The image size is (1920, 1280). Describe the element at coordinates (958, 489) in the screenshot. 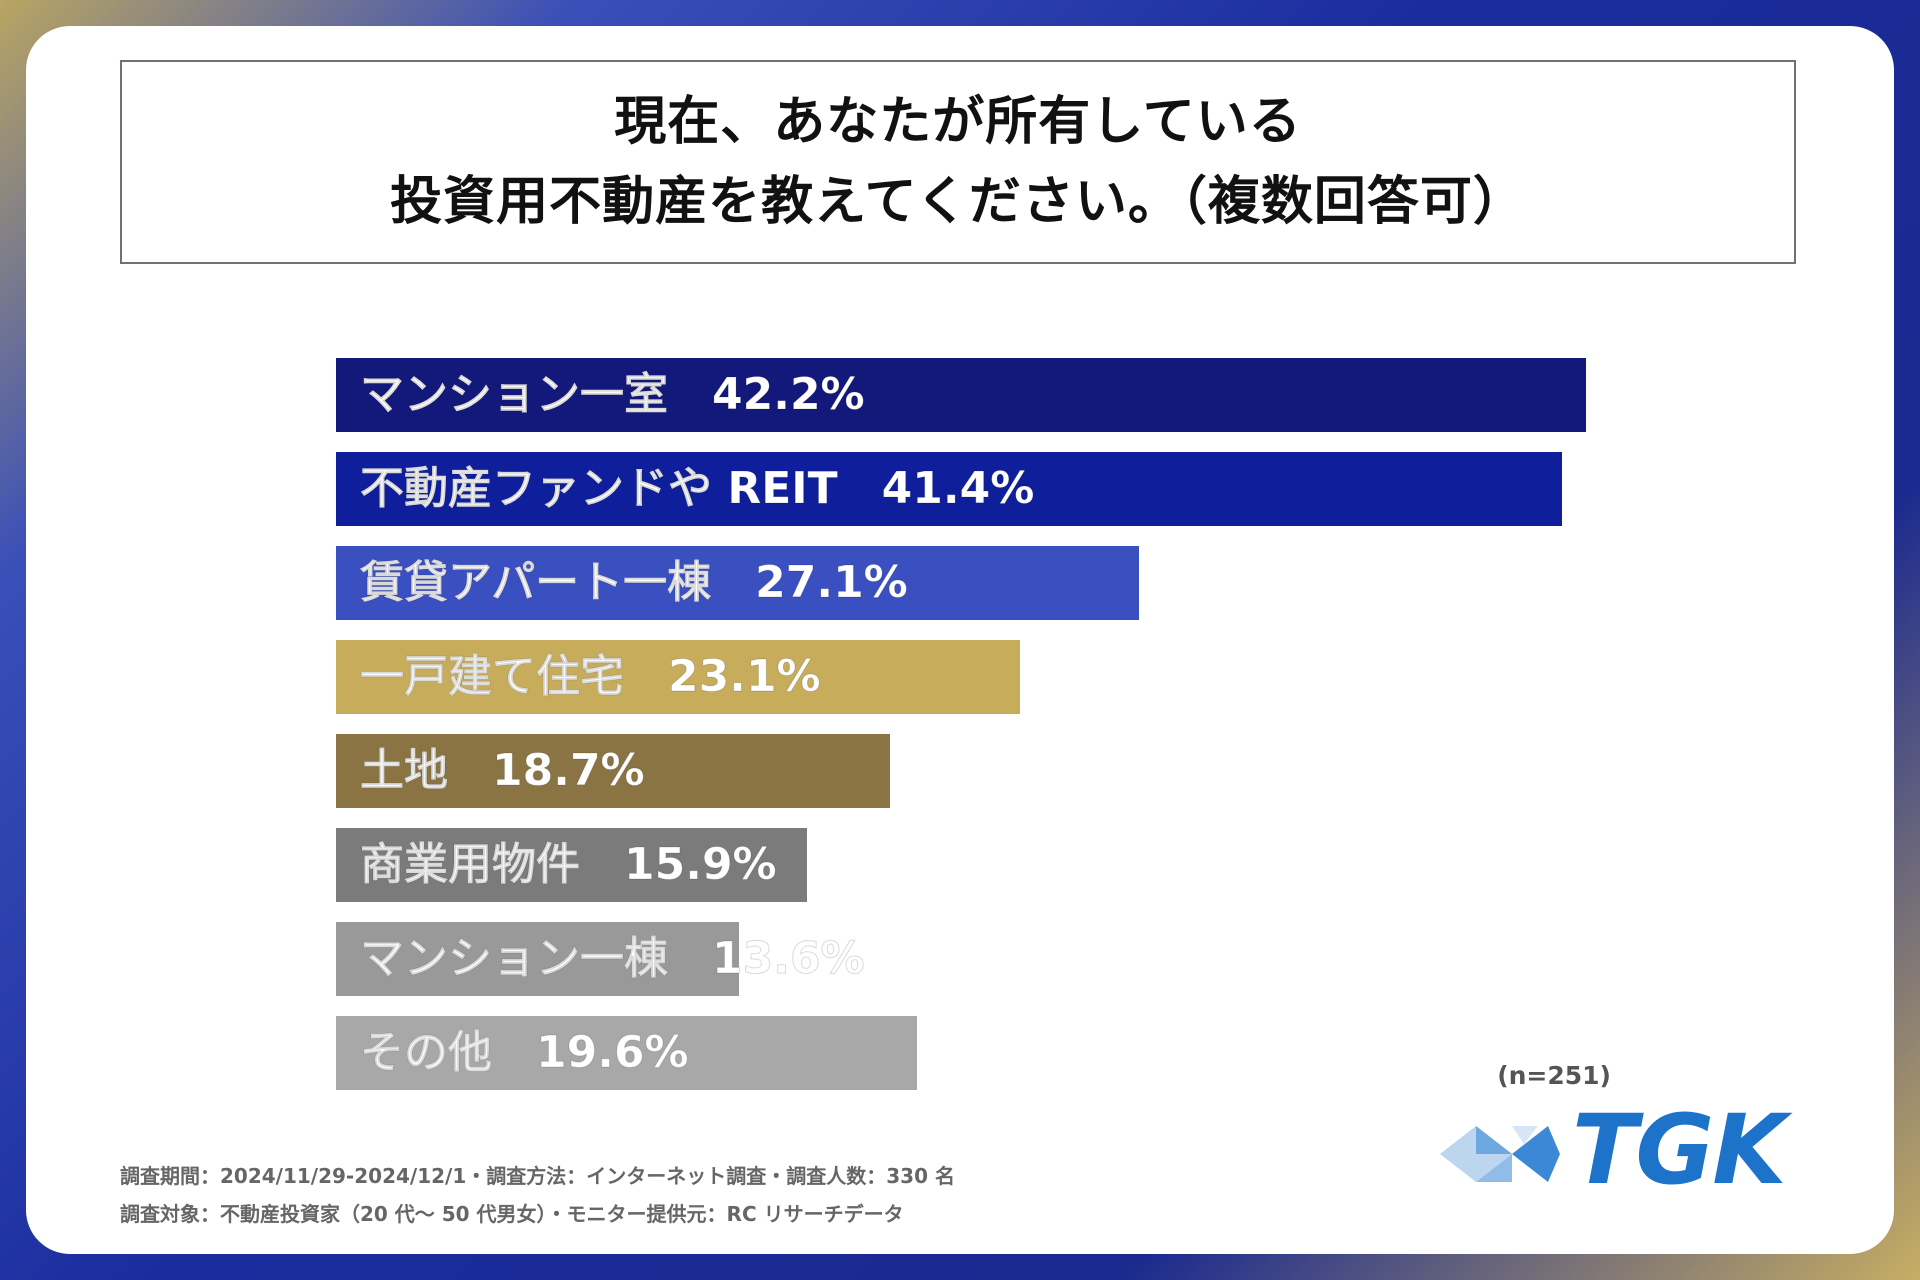

I see `value-label: 41.4%` at that location.